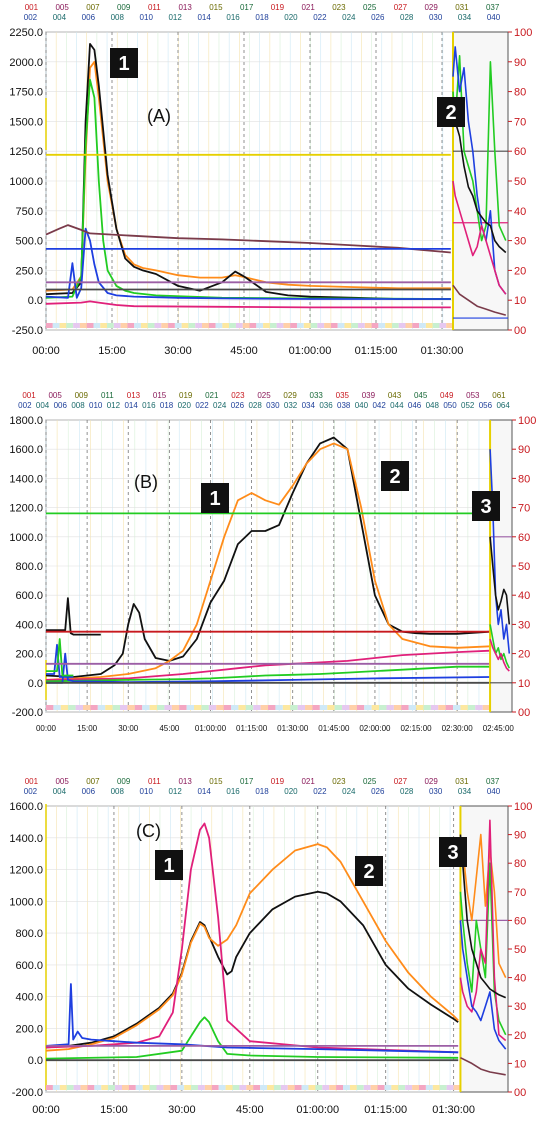  Describe the element at coordinates (317, 1110) in the screenshot. I see `x-tick-label: 01:00:00` at that location.